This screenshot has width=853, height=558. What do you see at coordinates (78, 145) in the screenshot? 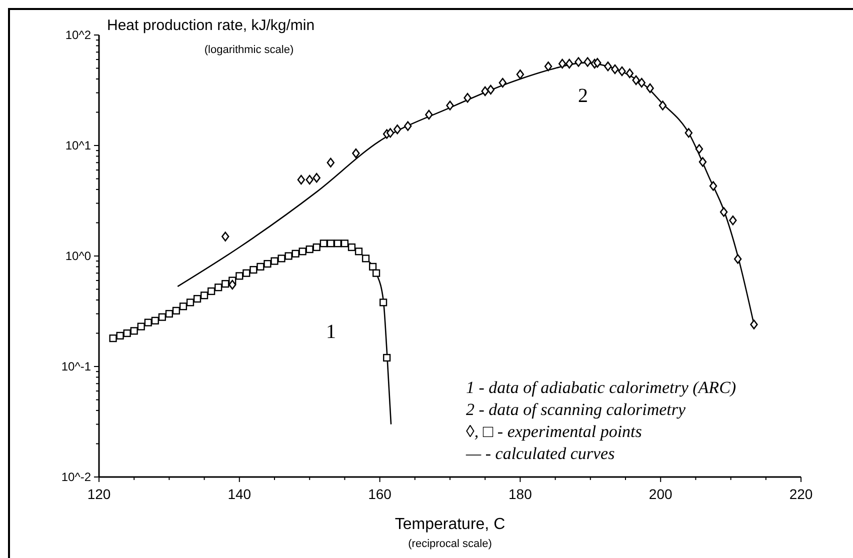
I see `y-tick-label: 10^1` at bounding box center [78, 145].